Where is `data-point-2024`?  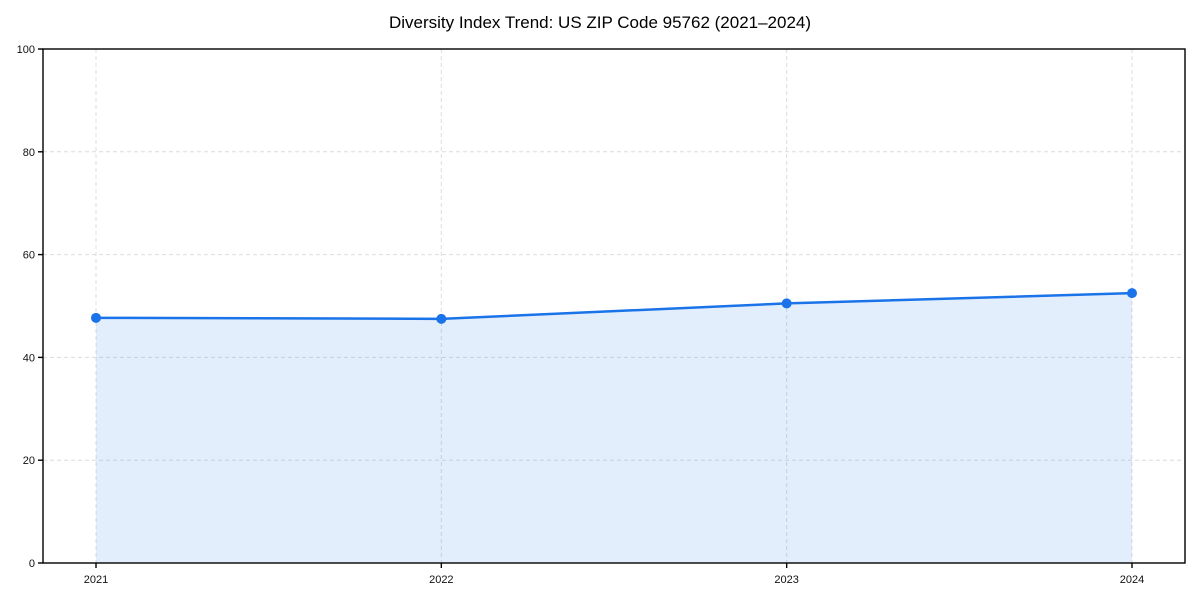 data-point-2024 is located at coordinates (1132, 293).